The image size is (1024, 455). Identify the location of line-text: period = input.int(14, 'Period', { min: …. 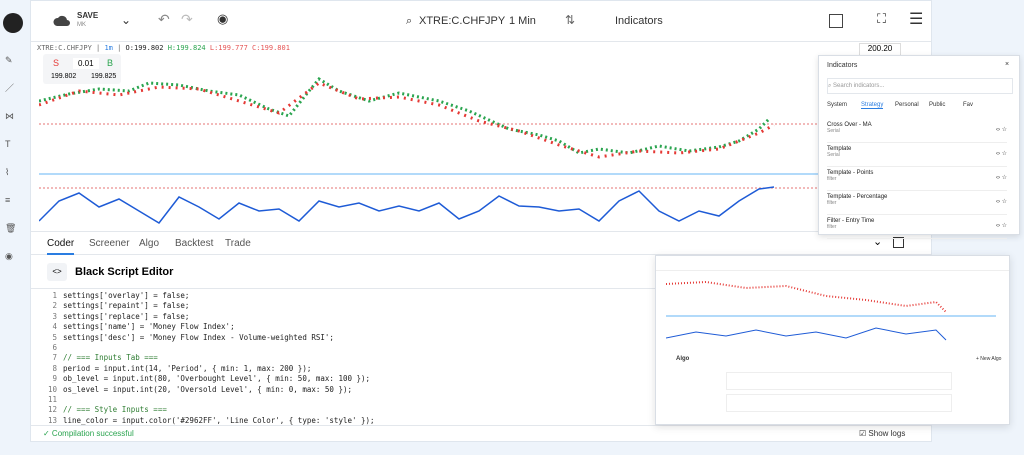
(187, 368).